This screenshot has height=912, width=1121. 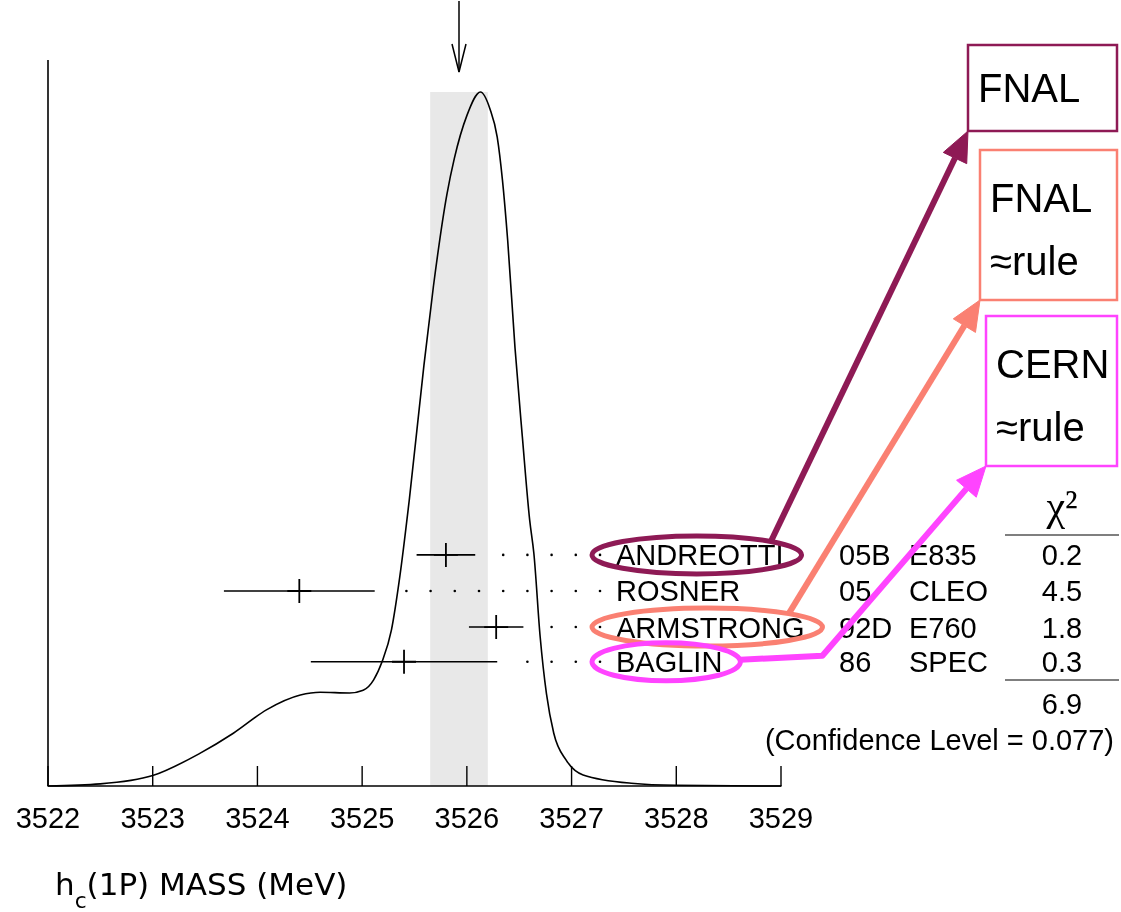 What do you see at coordinates (943, 627) in the screenshot?
I see `text: E760` at bounding box center [943, 627].